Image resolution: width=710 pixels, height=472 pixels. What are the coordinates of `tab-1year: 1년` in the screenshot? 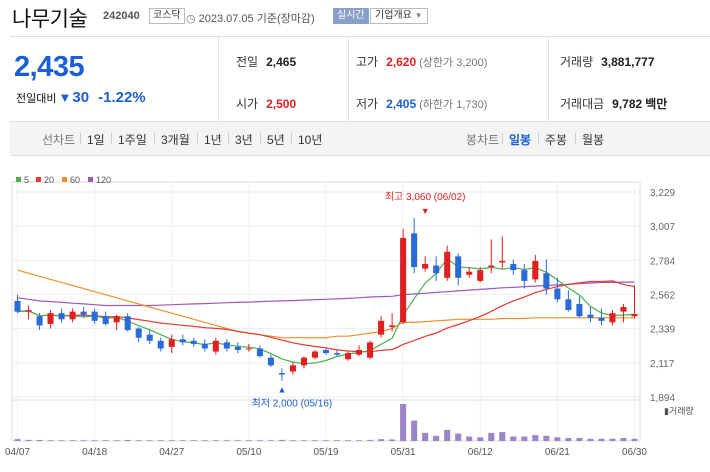 It's located at (213, 140).